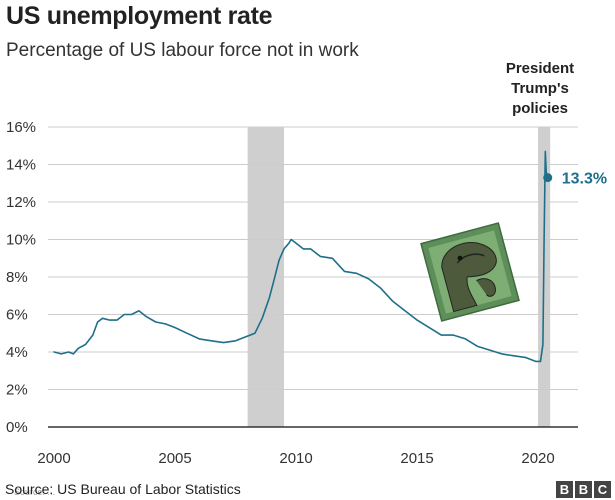  What do you see at coordinates (21, 165) in the screenshot?
I see `y-tick-label: 14%` at bounding box center [21, 165].